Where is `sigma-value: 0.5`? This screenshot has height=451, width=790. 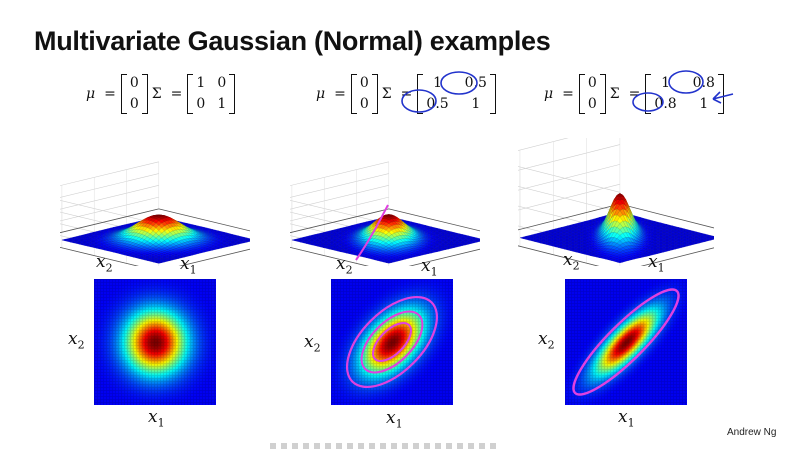 sigma-value: 0.5 is located at coordinates (475, 83).